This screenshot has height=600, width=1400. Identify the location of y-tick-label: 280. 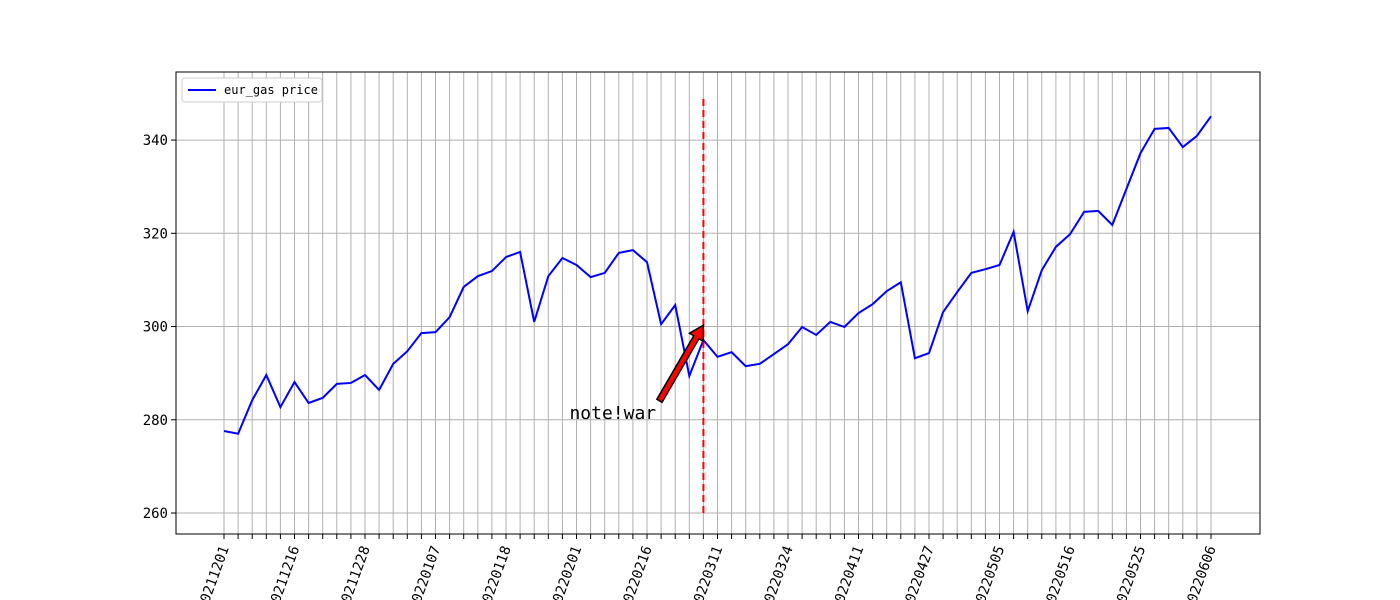
(155, 421).